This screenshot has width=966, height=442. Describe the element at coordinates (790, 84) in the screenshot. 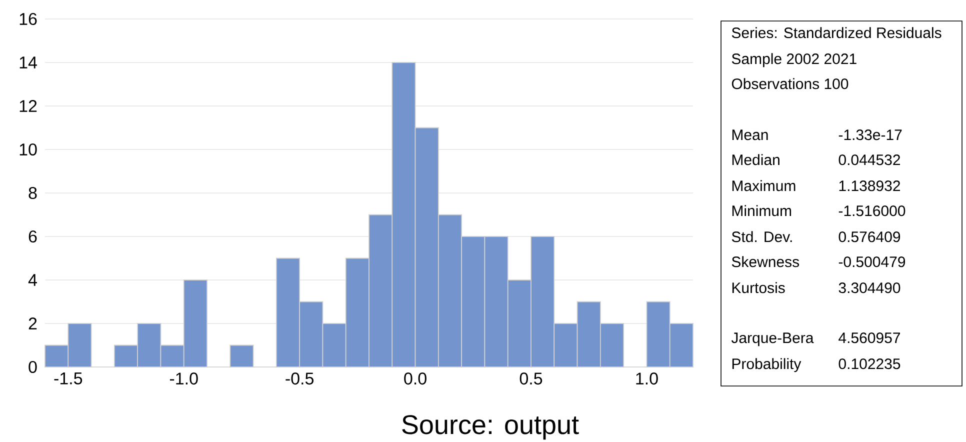

I see `text: Observations 100` at that location.